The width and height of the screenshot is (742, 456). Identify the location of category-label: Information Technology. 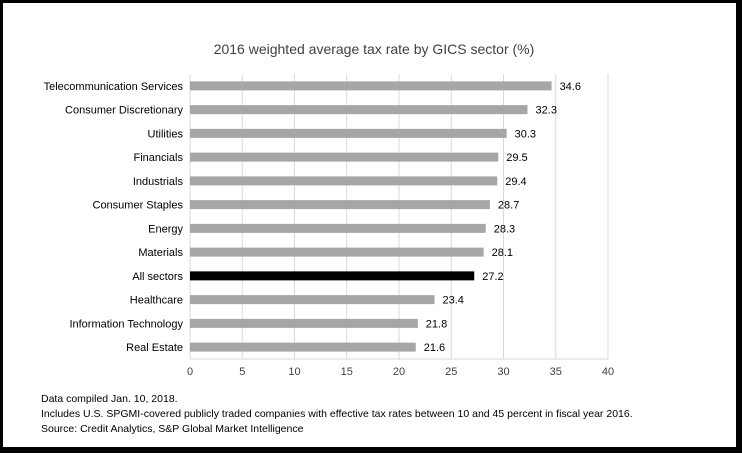
(126, 324).